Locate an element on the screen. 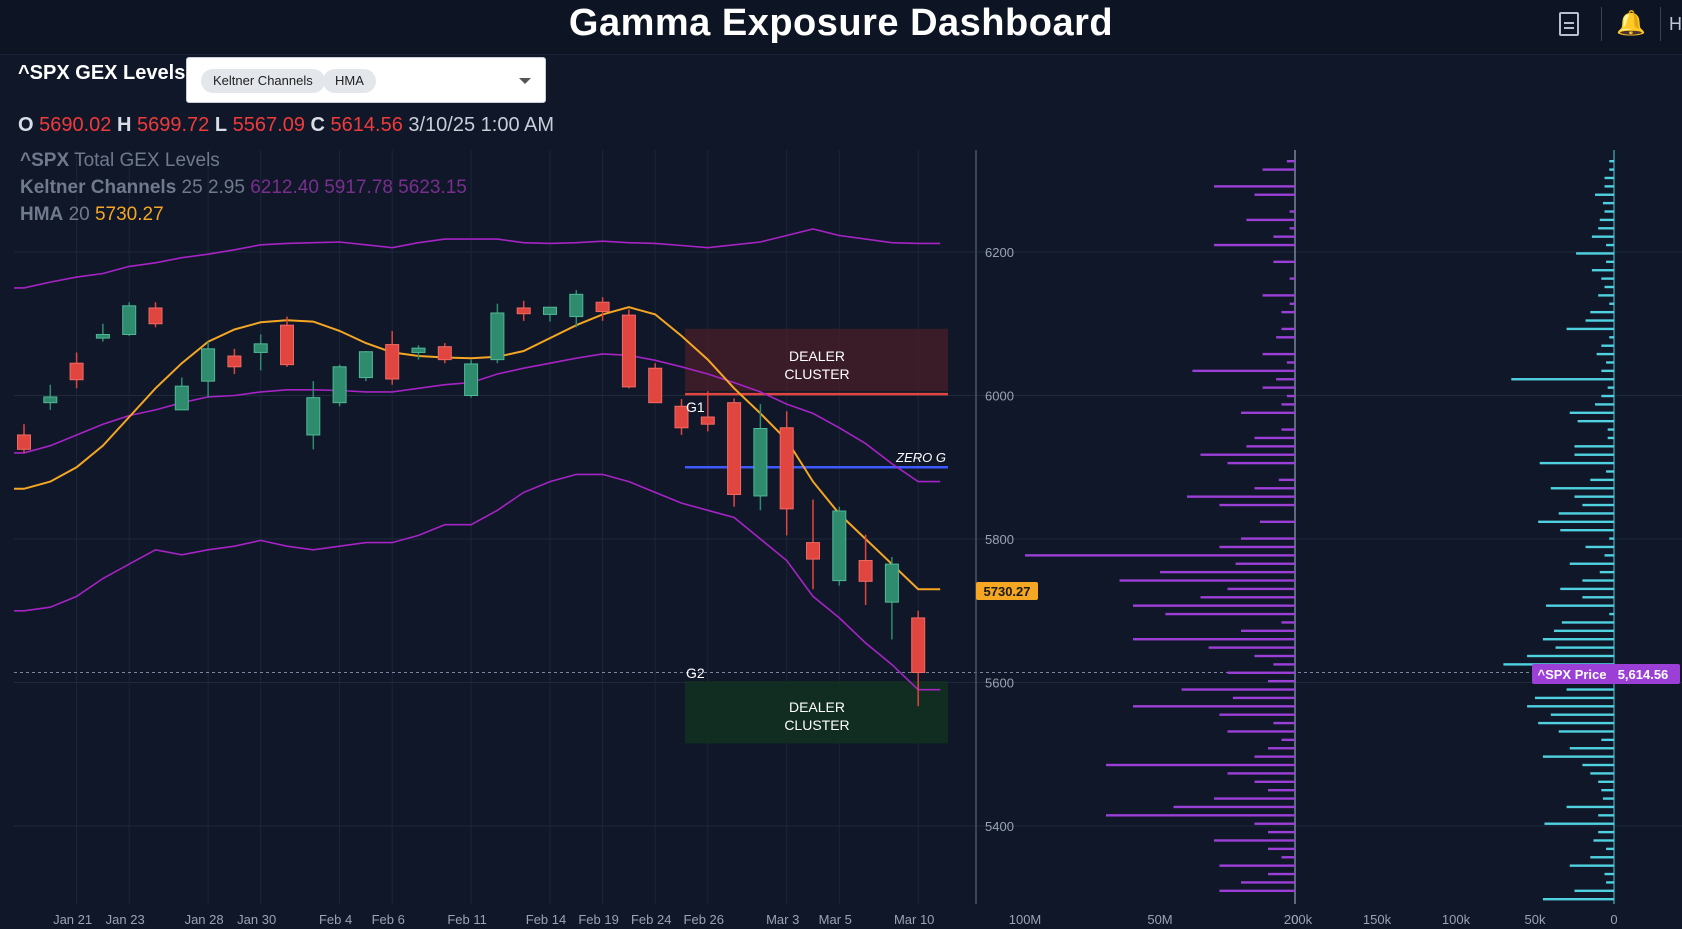 The image size is (1682, 929). put-axis-tick: 0 is located at coordinates (1613, 919).